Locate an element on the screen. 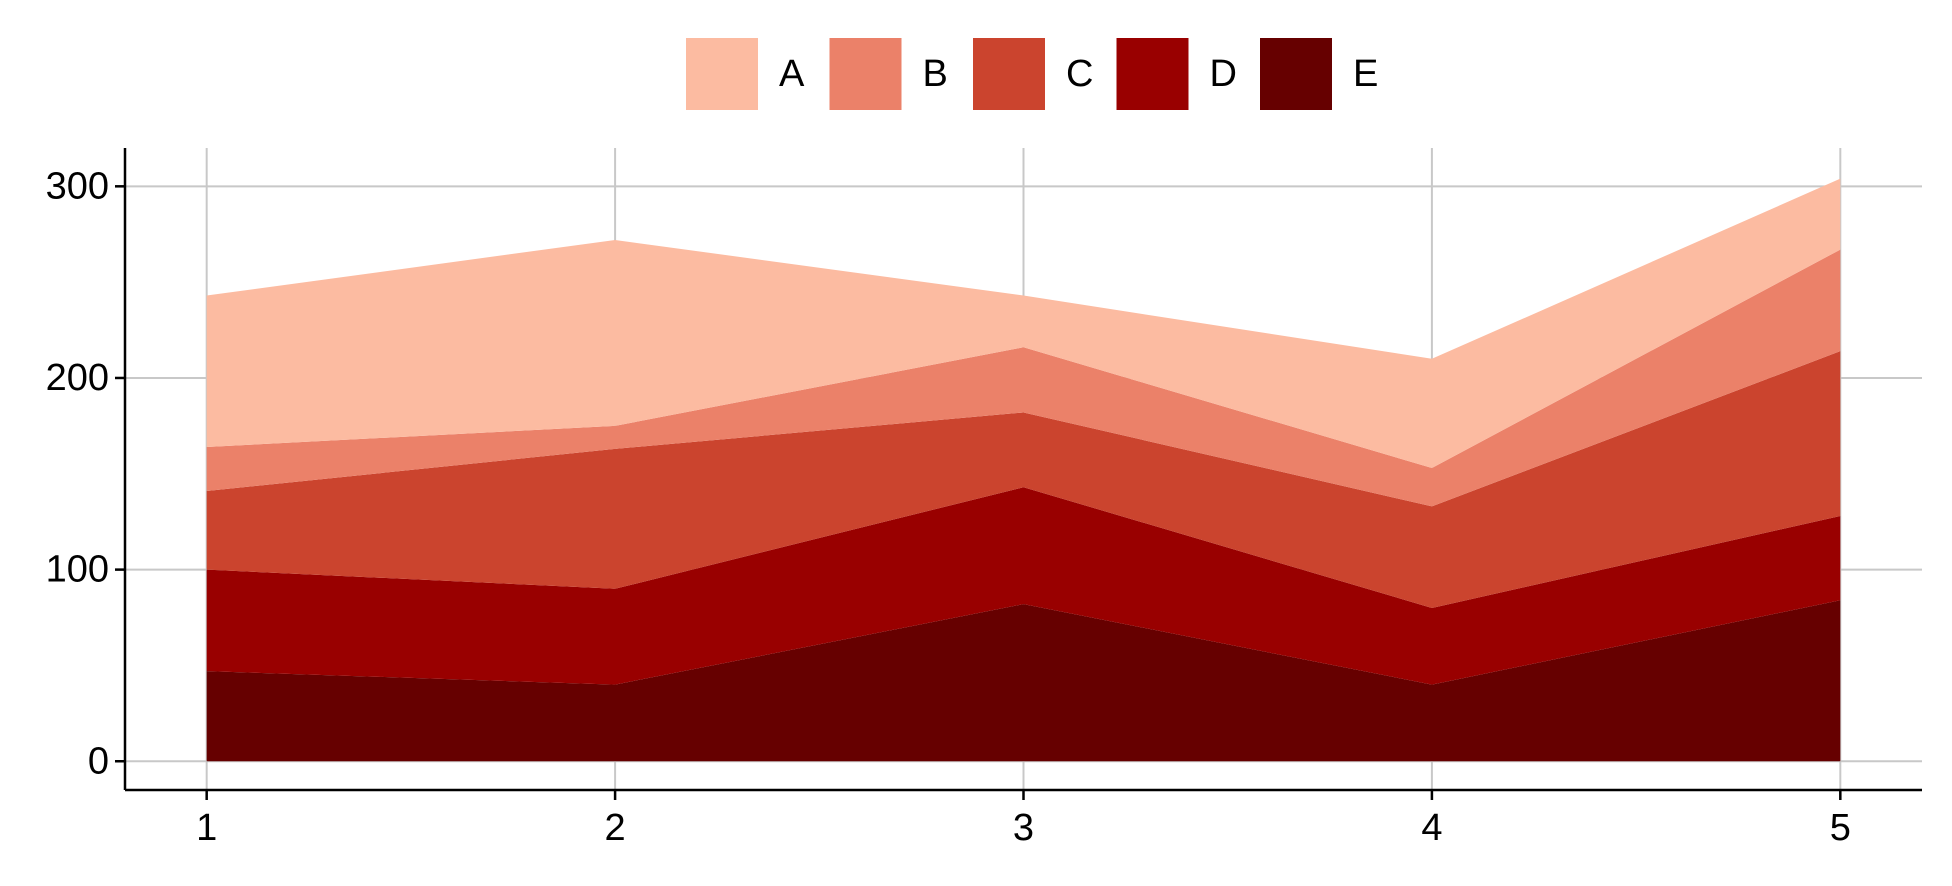  y-tick-label-200: 200 is located at coordinates (77, 378).